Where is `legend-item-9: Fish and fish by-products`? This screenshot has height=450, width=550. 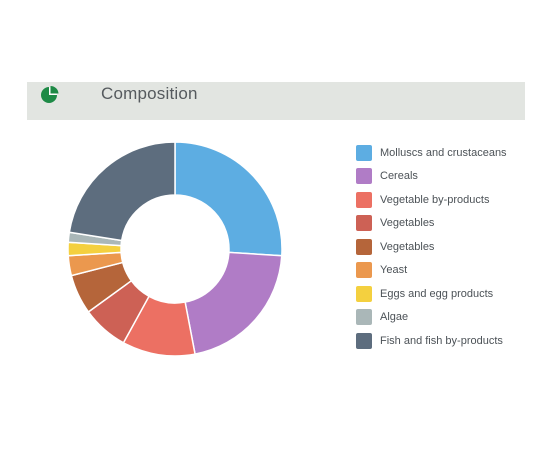
legend-item-9: Fish and fish by-products is located at coordinates (431, 341).